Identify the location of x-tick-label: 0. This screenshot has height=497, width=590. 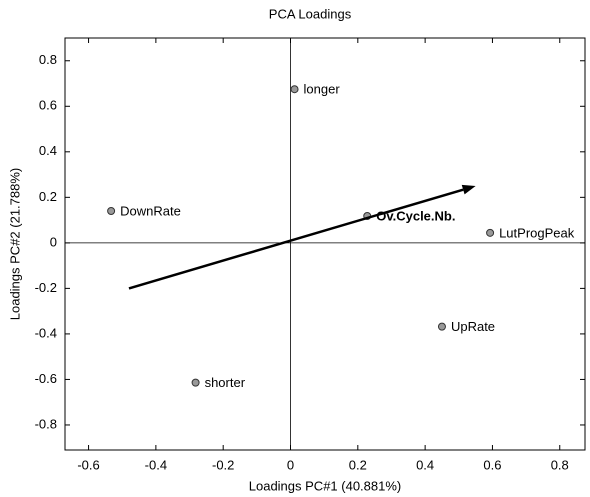
(290, 464).